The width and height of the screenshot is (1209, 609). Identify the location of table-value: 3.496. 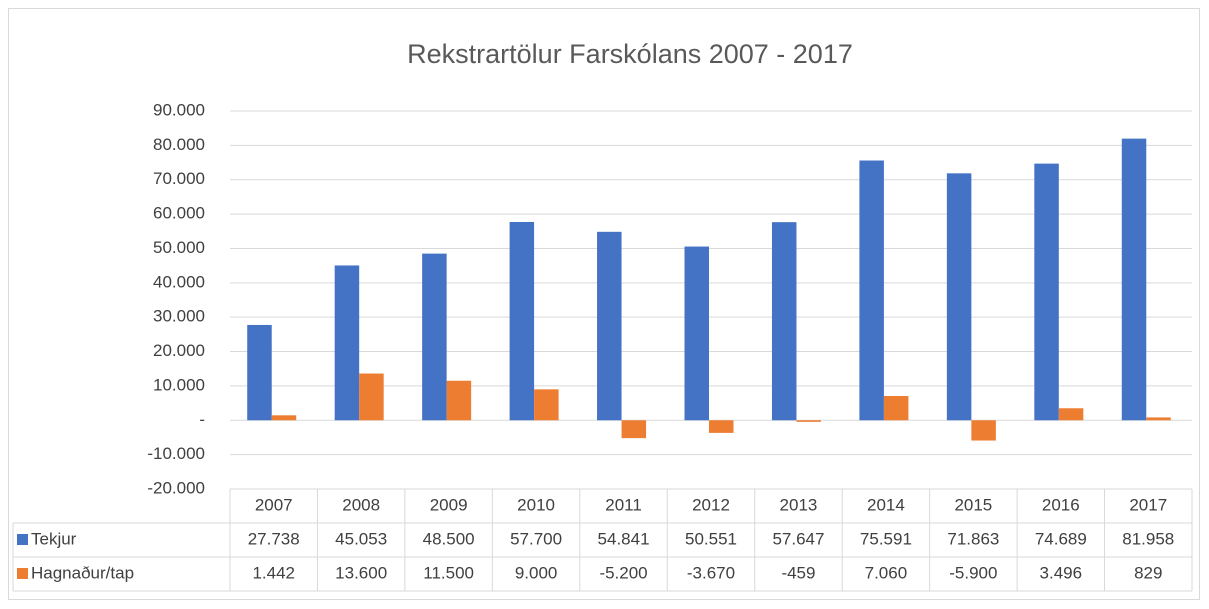
(1061, 572).